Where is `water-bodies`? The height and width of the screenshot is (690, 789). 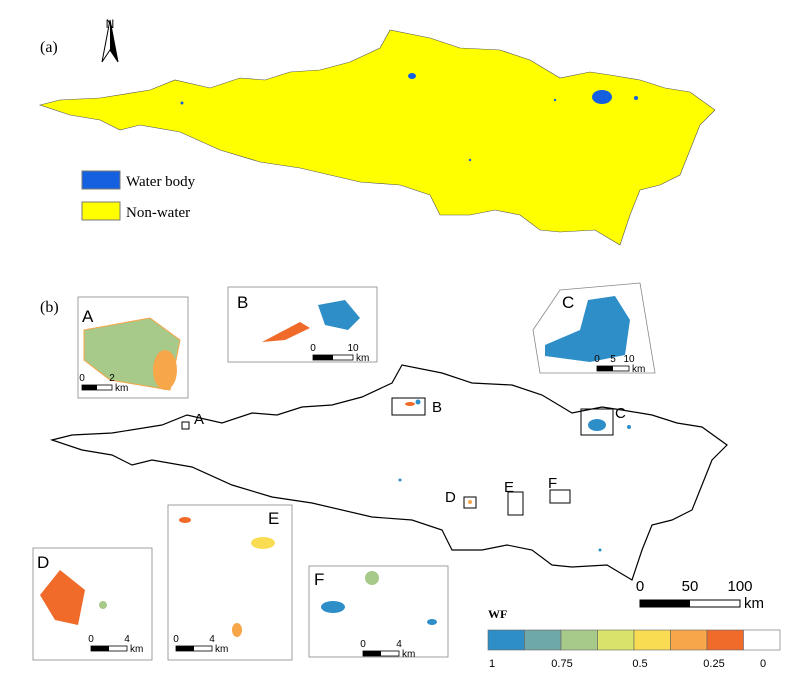
water-bodies is located at coordinates (409, 117).